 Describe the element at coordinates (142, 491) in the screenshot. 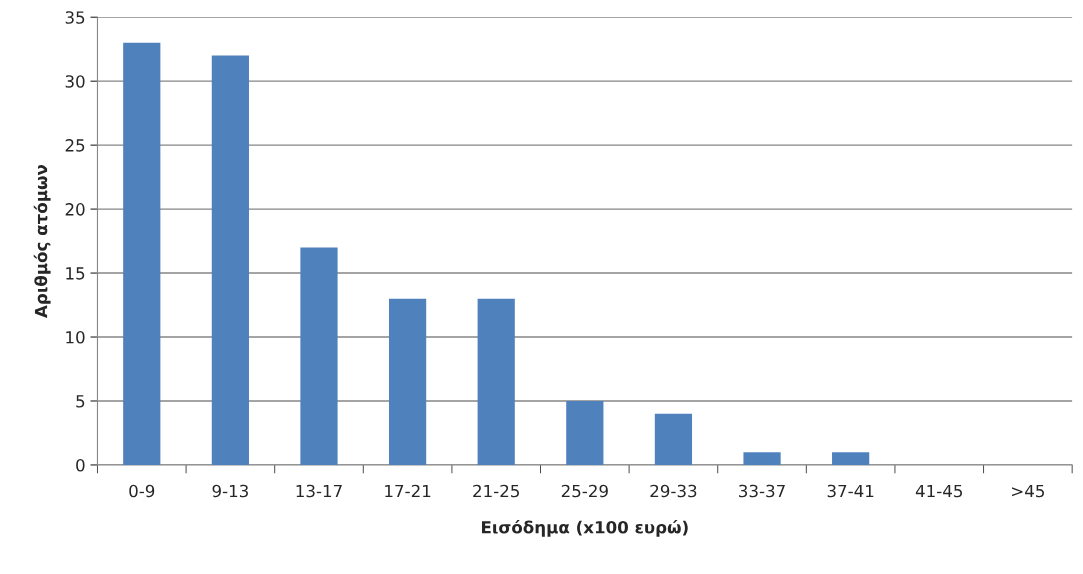

I see `x-tick-label: 0-9` at that location.